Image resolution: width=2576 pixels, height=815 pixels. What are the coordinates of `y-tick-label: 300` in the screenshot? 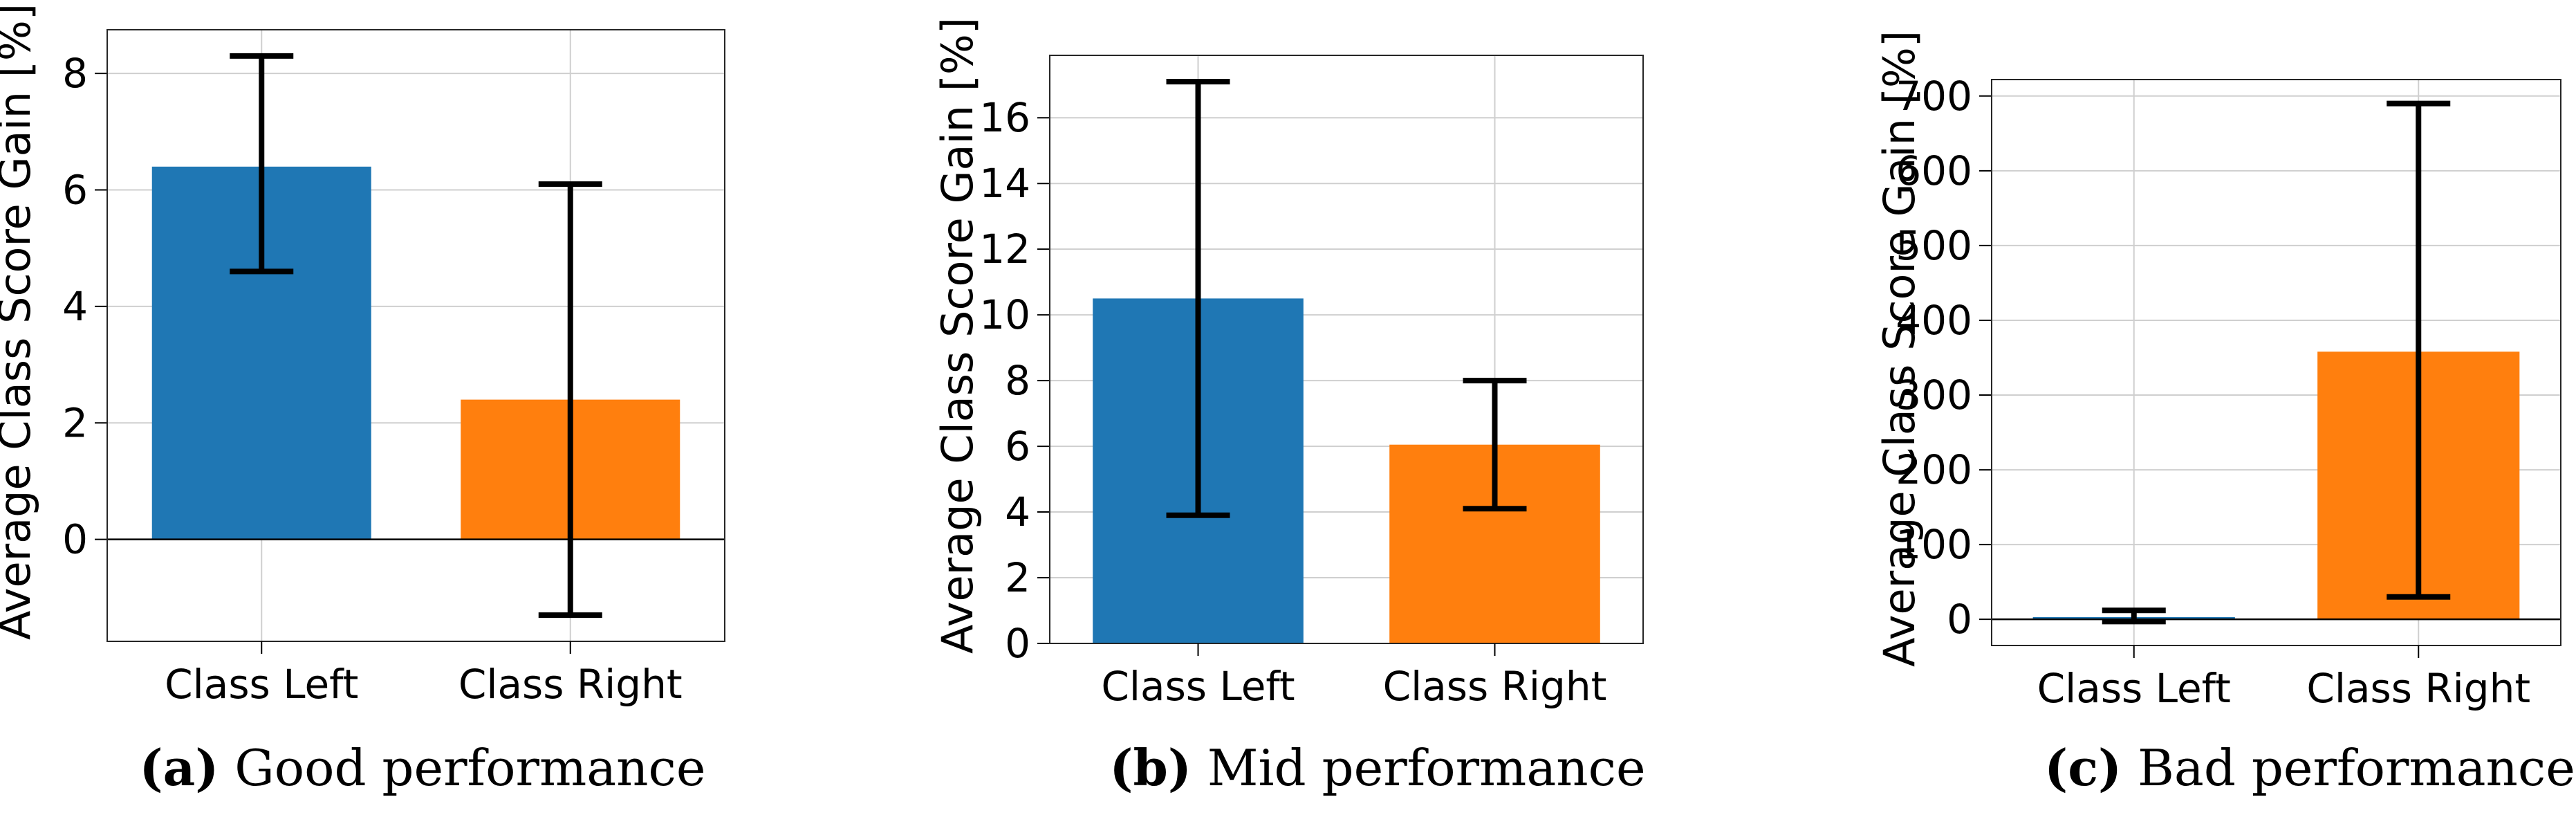 It's located at (1934, 396).